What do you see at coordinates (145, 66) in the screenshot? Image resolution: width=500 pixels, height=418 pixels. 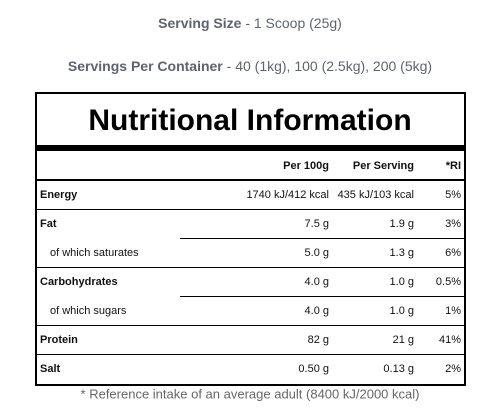 I see `servings-per-container-label: Servings Per Container` at bounding box center [145, 66].